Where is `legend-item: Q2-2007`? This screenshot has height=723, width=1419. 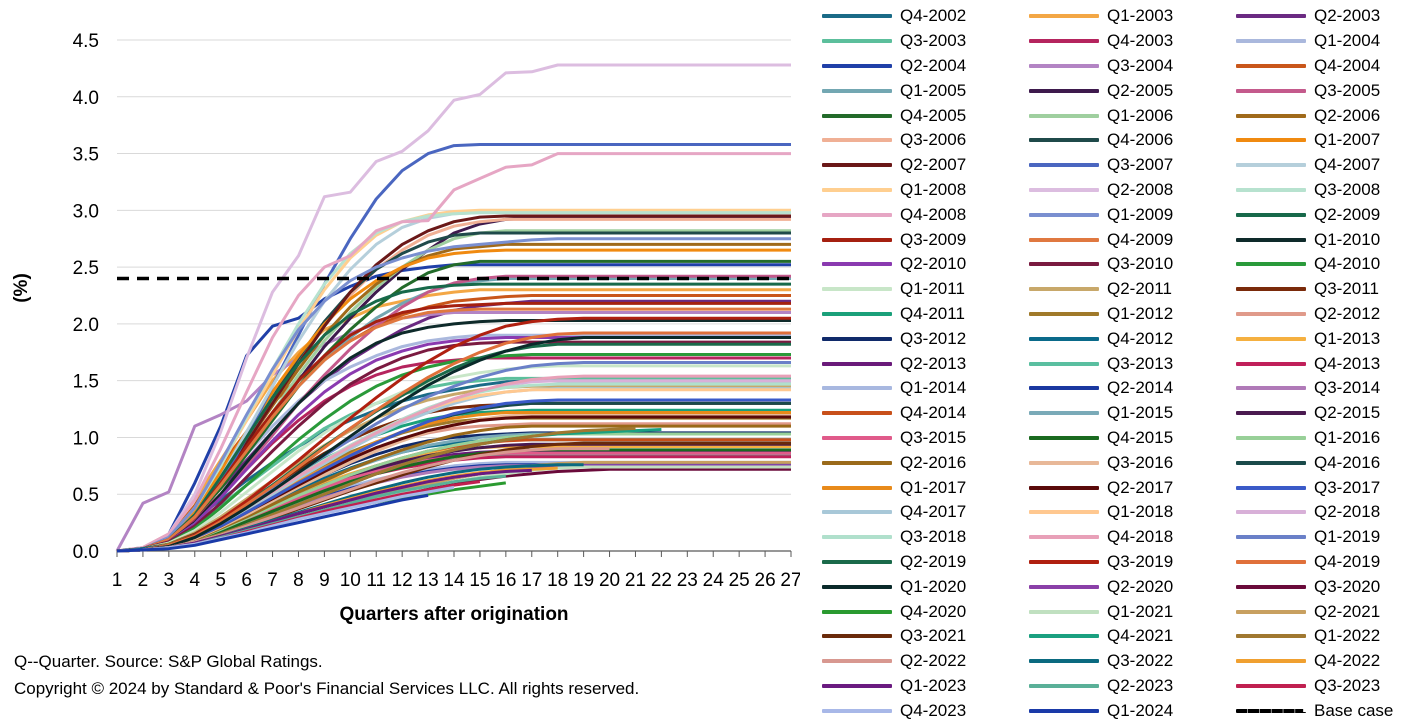
legend-item: Q2-2007 is located at coordinates (894, 165).